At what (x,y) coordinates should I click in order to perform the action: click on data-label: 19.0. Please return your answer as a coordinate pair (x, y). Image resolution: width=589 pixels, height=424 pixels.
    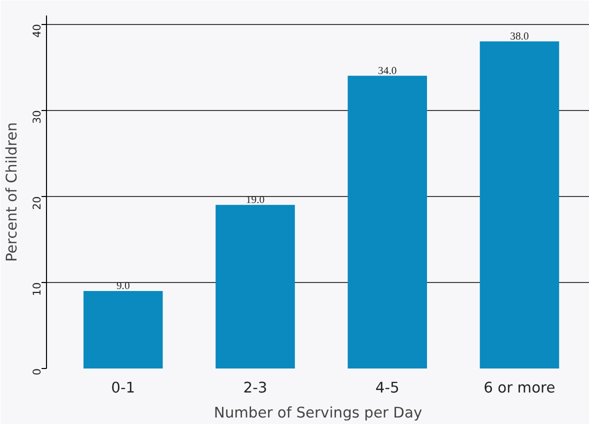
    Looking at the image, I should click on (255, 200).